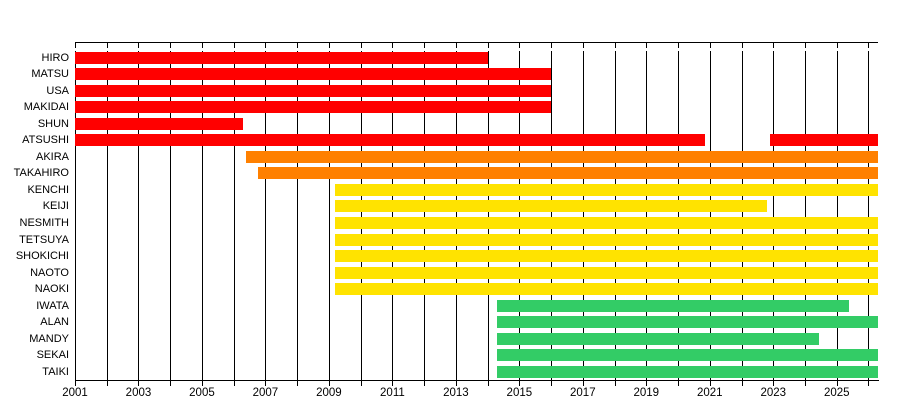 This screenshot has height=400, width=900. I want to click on member-label: TAIKI, so click(55, 371).